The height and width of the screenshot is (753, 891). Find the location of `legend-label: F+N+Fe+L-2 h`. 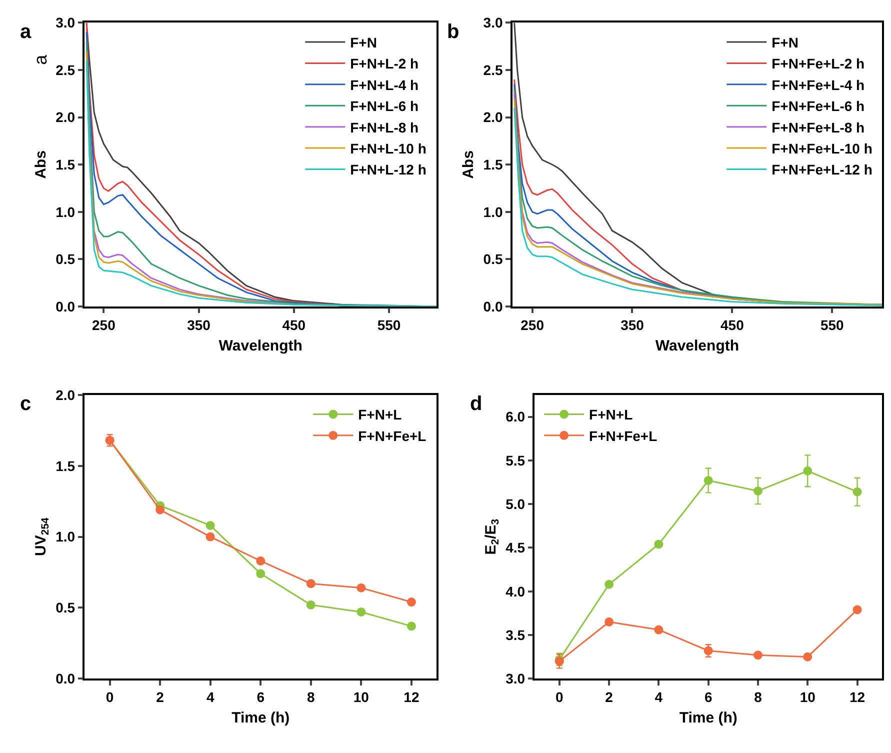

legend-label: F+N+Fe+L-2 h is located at coordinates (818, 64).